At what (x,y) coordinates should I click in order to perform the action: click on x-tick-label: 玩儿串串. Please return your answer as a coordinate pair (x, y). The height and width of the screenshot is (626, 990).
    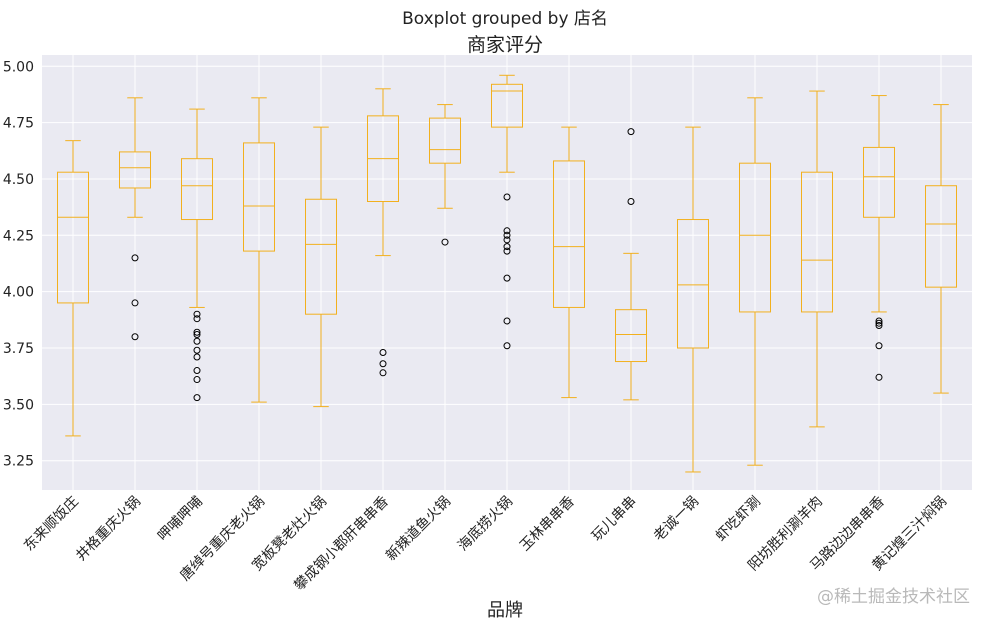
    Looking at the image, I should click on (614, 519).